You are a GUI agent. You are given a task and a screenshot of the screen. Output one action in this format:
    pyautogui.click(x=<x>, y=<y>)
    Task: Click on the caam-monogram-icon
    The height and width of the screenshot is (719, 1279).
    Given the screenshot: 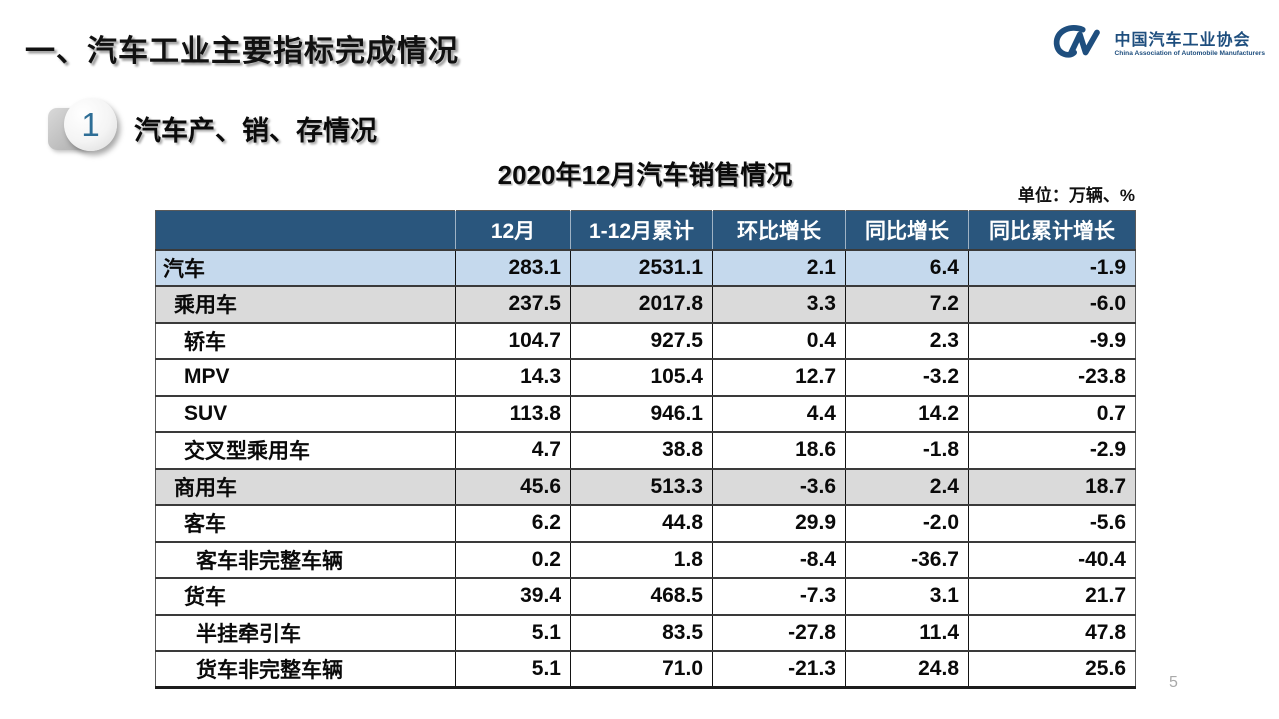 What is the action you would take?
    pyautogui.click(x=1077, y=44)
    